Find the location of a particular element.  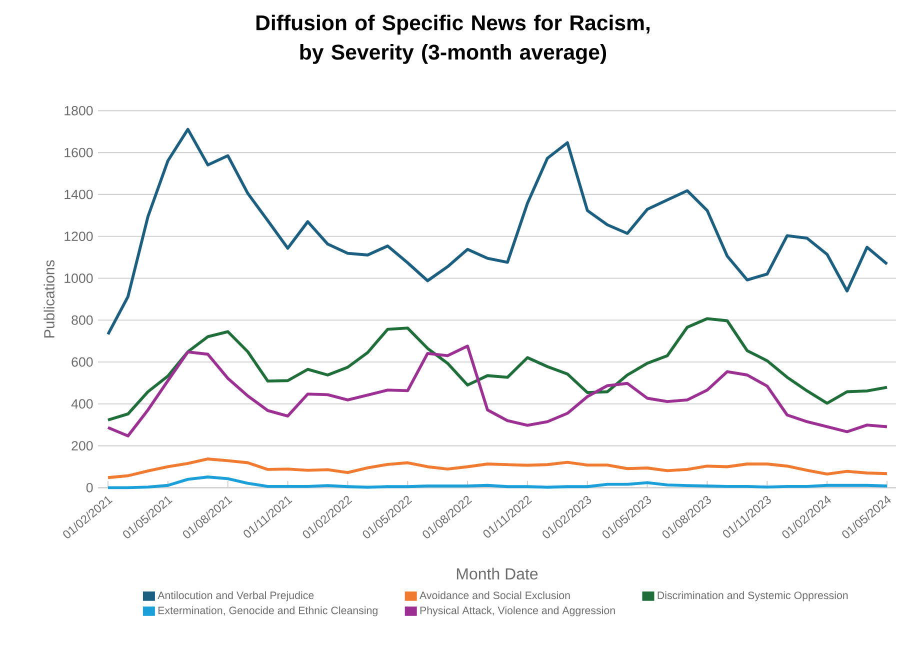

y-tick-label: 1000 is located at coordinates (78, 278).